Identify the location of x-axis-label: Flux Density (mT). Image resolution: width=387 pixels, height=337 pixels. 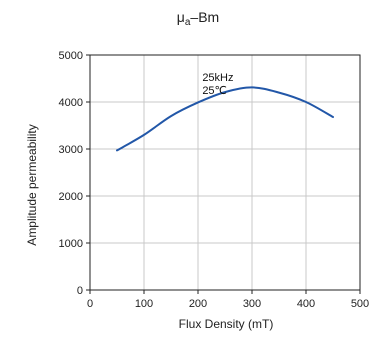
(226, 324).